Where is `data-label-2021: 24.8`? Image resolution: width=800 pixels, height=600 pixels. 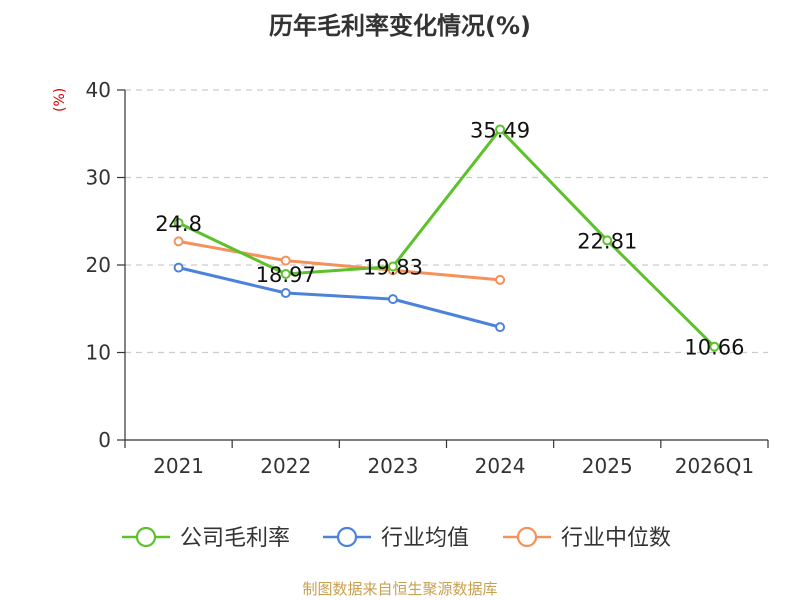 data-label-2021: 24.8 is located at coordinates (178, 224).